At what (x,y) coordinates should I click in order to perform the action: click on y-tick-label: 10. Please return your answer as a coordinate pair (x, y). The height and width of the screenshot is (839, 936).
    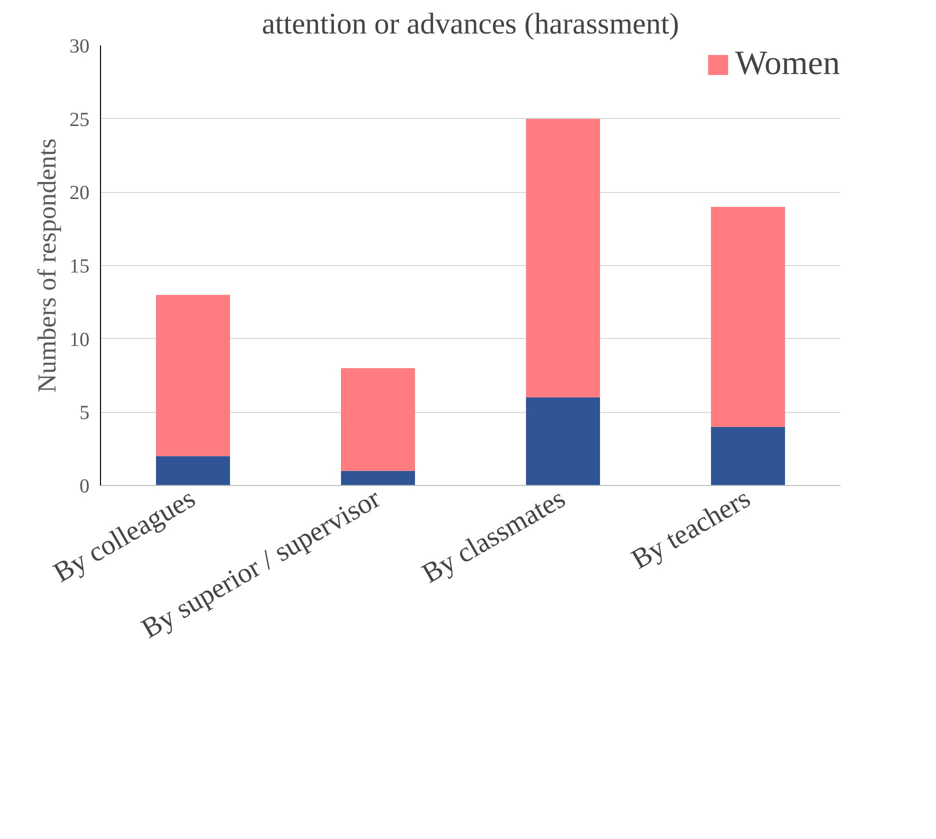
    Looking at the image, I should click on (80, 339).